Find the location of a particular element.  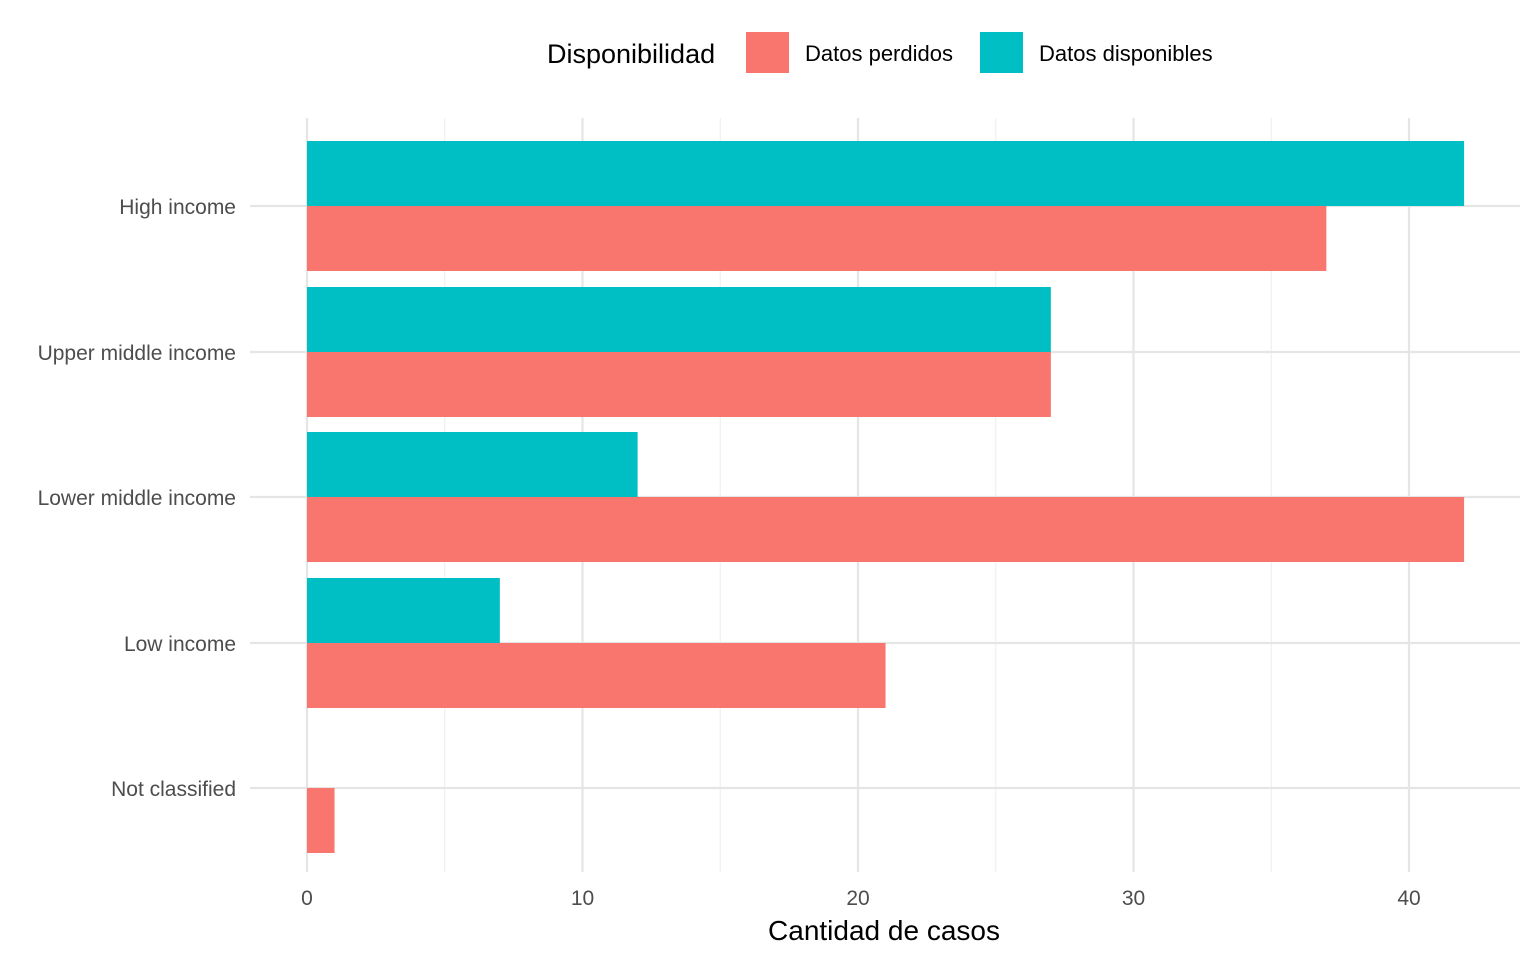

legend-label: Datos perdidos is located at coordinates (879, 53).